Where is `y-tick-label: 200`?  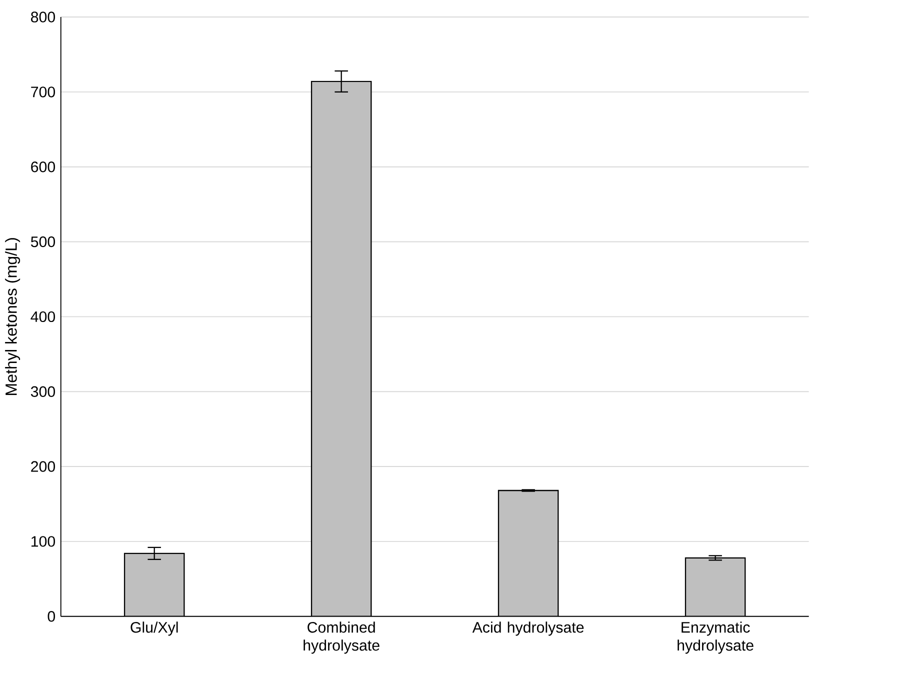
y-tick-label: 200 is located at coordinates (43, 466).